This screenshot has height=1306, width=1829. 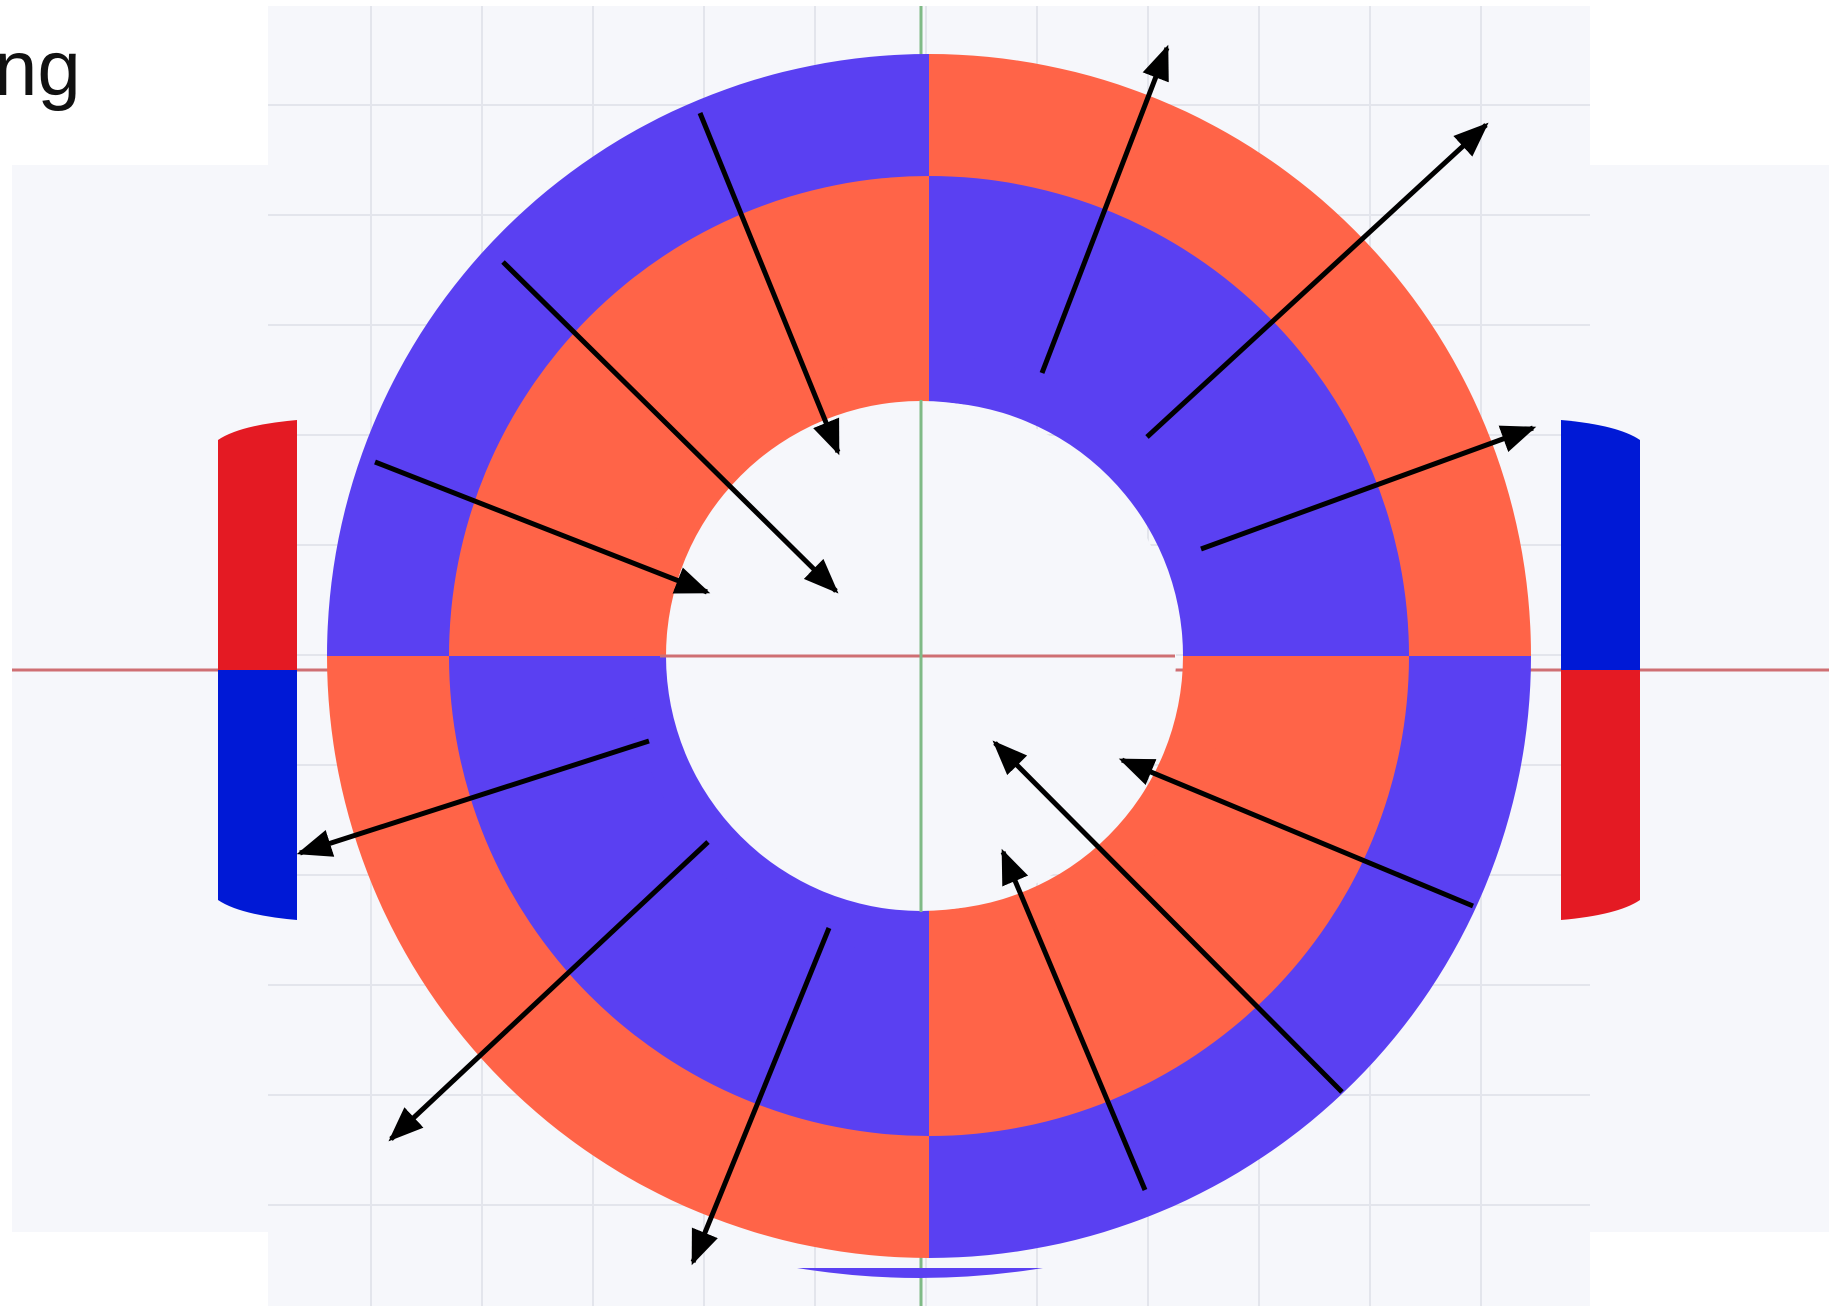 I want to click on bottom-blue-cap, so click(x=920, y=1273).